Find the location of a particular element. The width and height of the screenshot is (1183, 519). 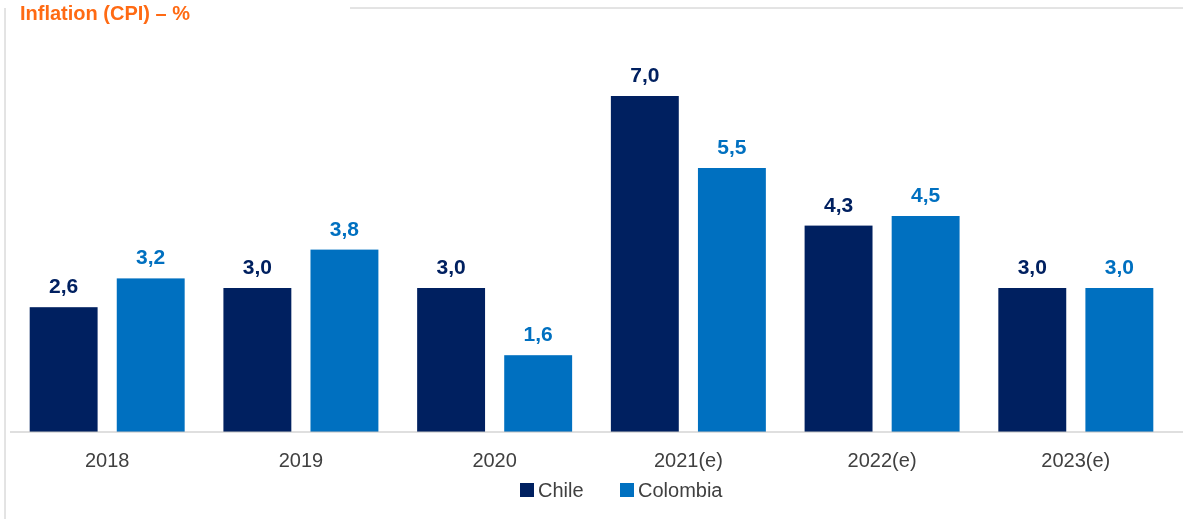

data-label: 4,5 is located at coordinates (926, 194).